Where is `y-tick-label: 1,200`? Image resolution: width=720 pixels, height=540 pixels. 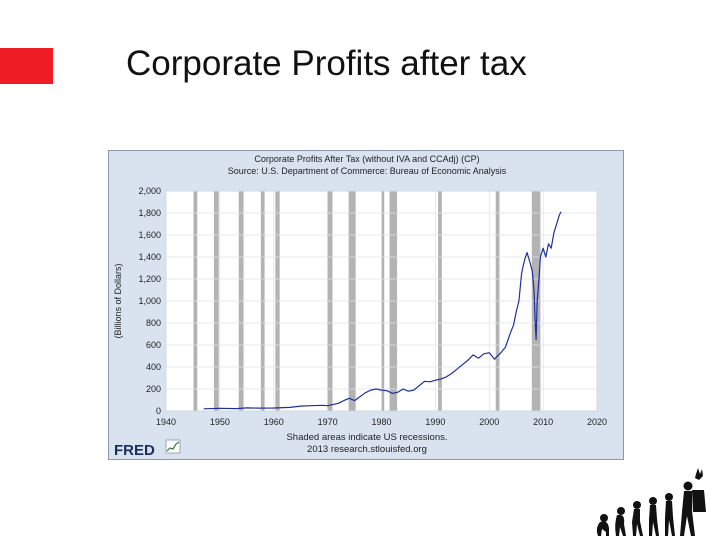
y-tick-label: 1,200 is located at coordinates (149, 279).